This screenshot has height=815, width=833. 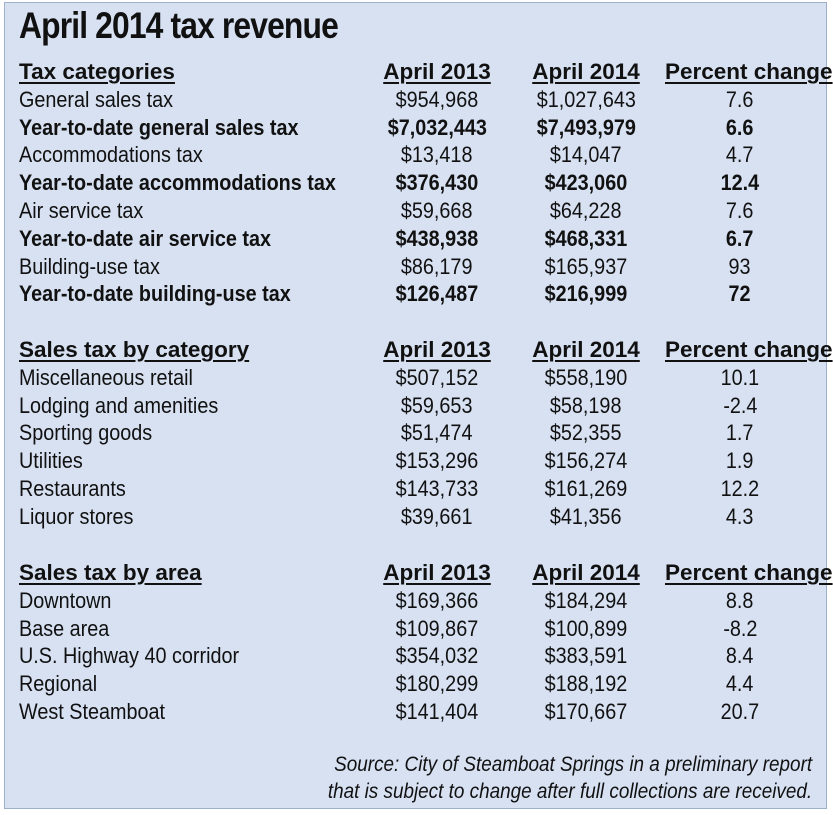 I want to click on row-label: Liquor stores, so click(x=84, y=517).